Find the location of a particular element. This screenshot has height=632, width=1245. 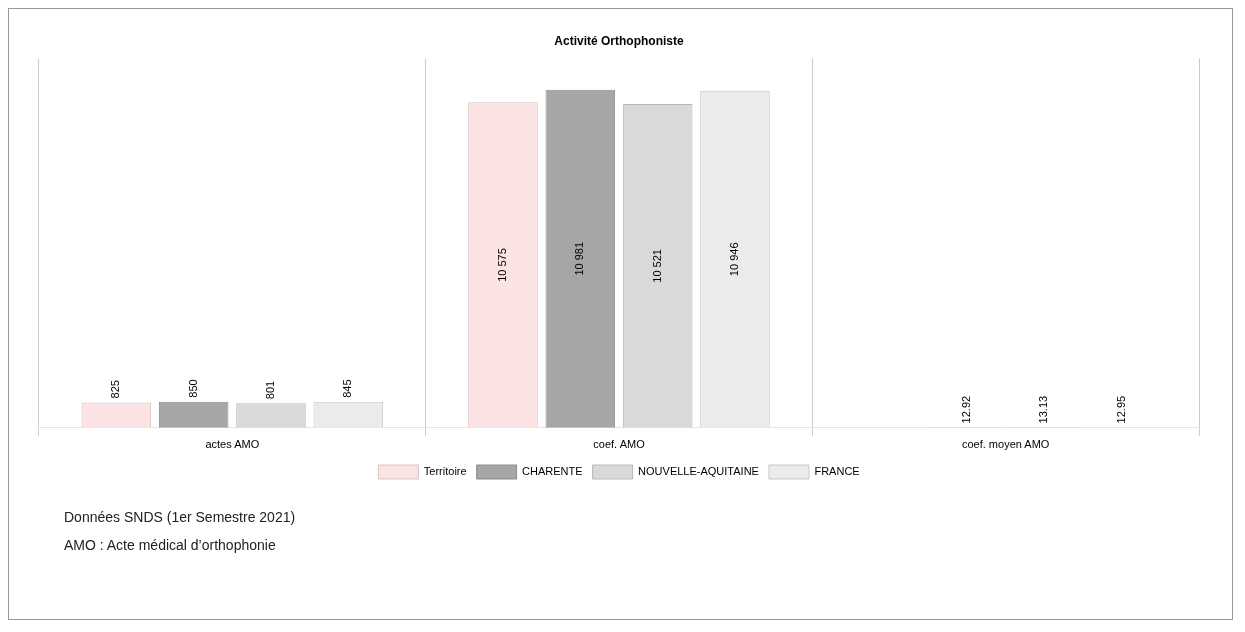

data-label: 10 946 is located at coordinates (734, 259).